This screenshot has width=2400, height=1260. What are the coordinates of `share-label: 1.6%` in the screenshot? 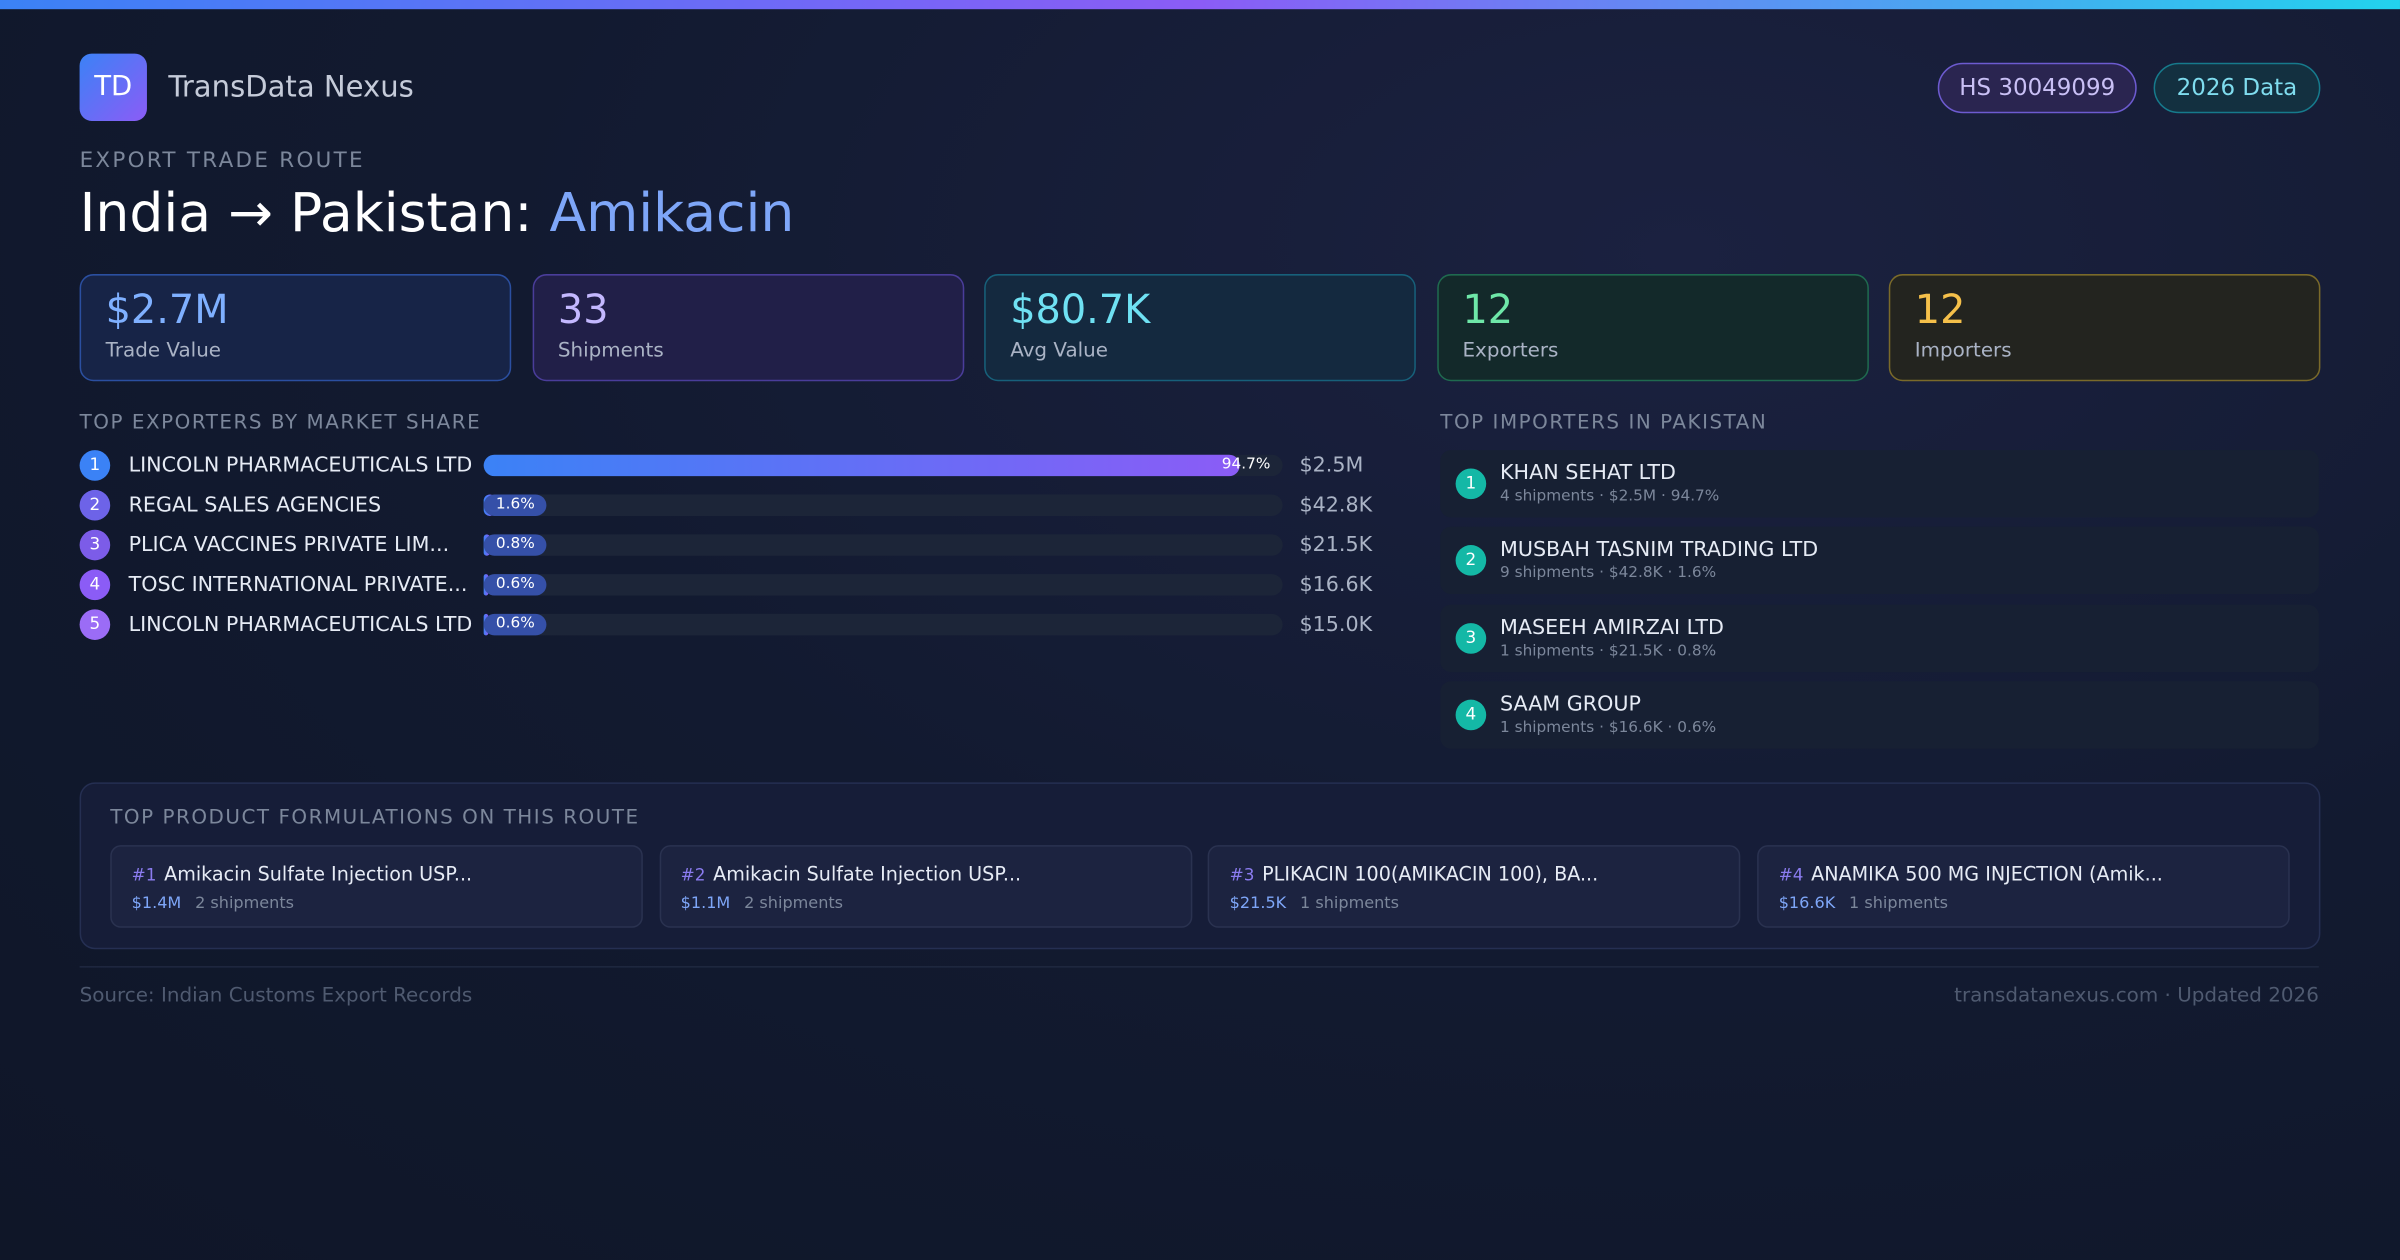 It's located at (515, 505).